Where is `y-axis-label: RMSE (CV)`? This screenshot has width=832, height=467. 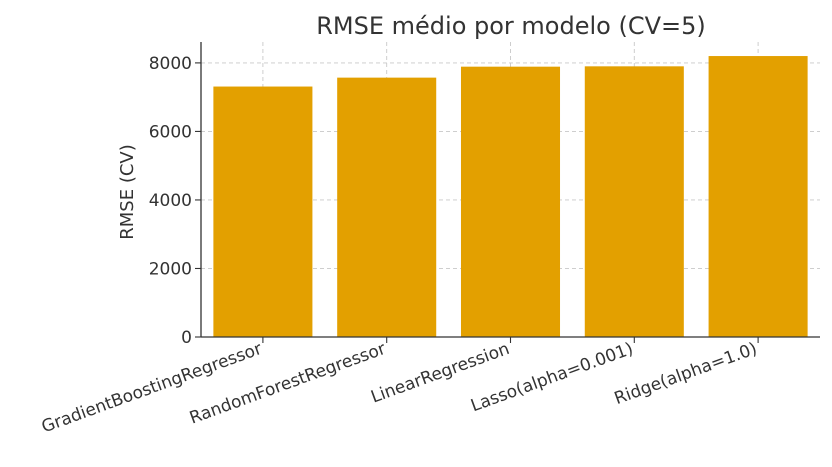
y-axis-label: RMSE (CV) is located at coordinates (127, 191).